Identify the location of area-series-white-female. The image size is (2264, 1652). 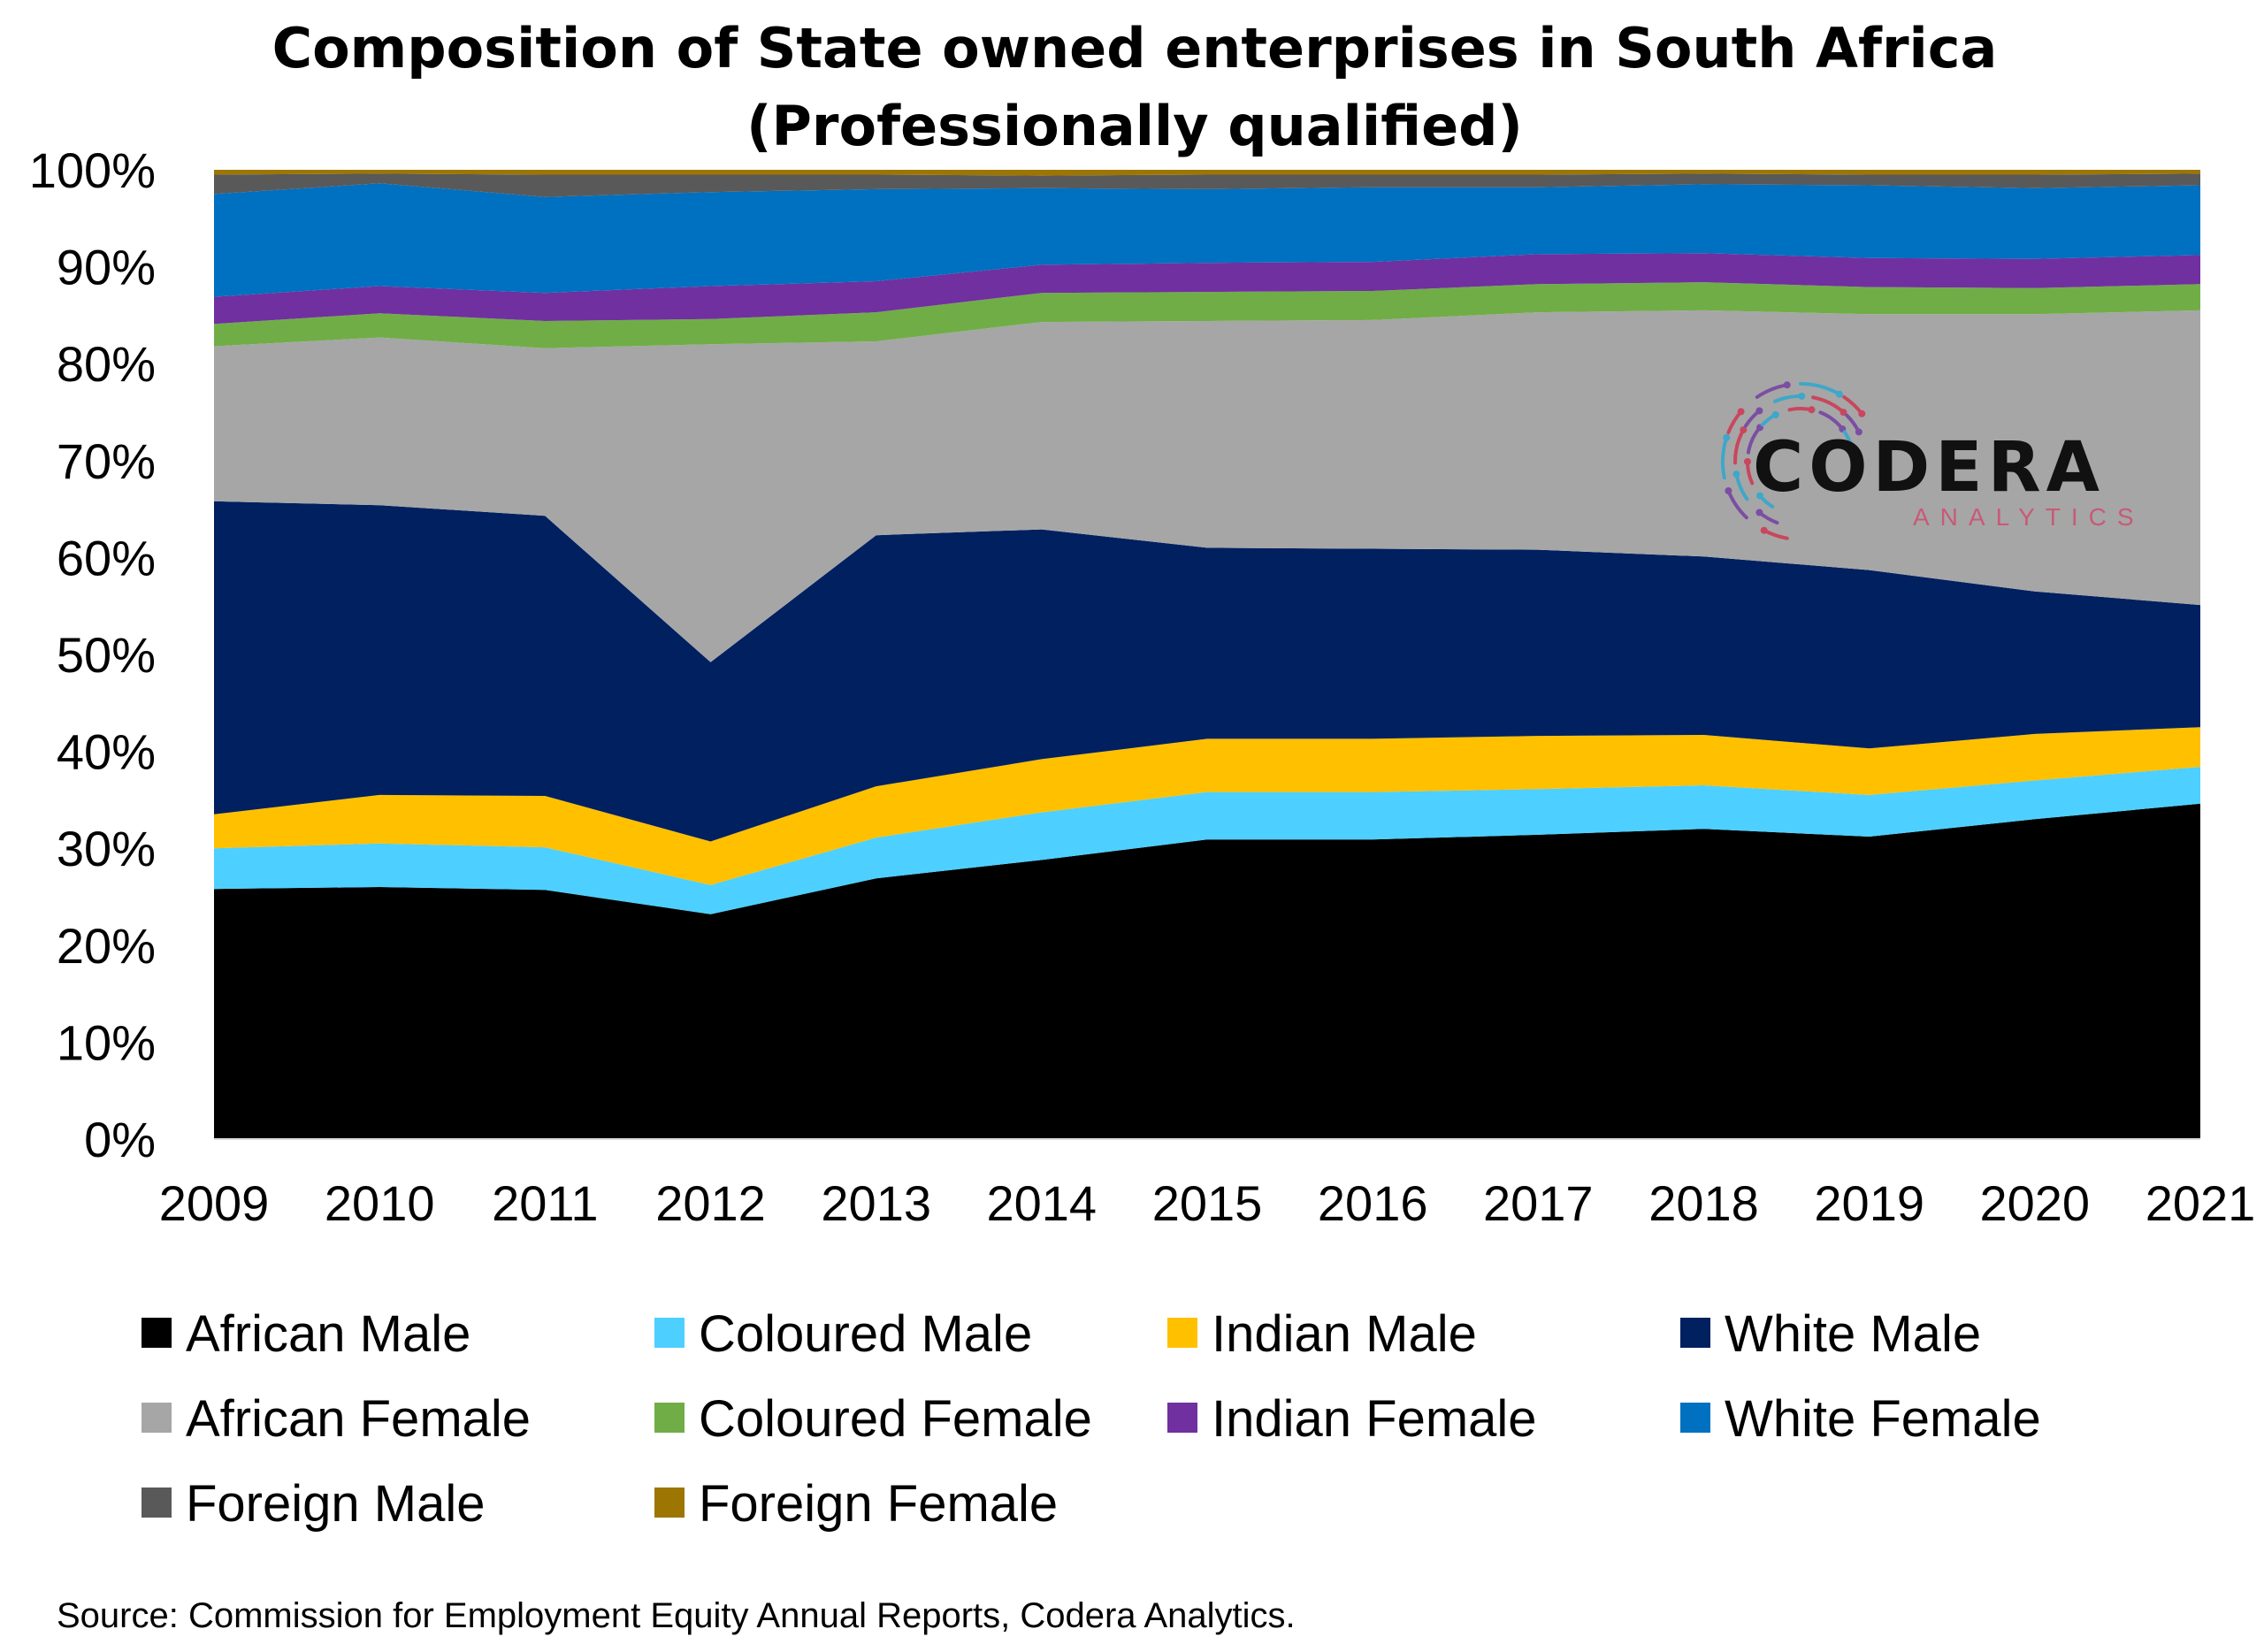
(1207, 240).